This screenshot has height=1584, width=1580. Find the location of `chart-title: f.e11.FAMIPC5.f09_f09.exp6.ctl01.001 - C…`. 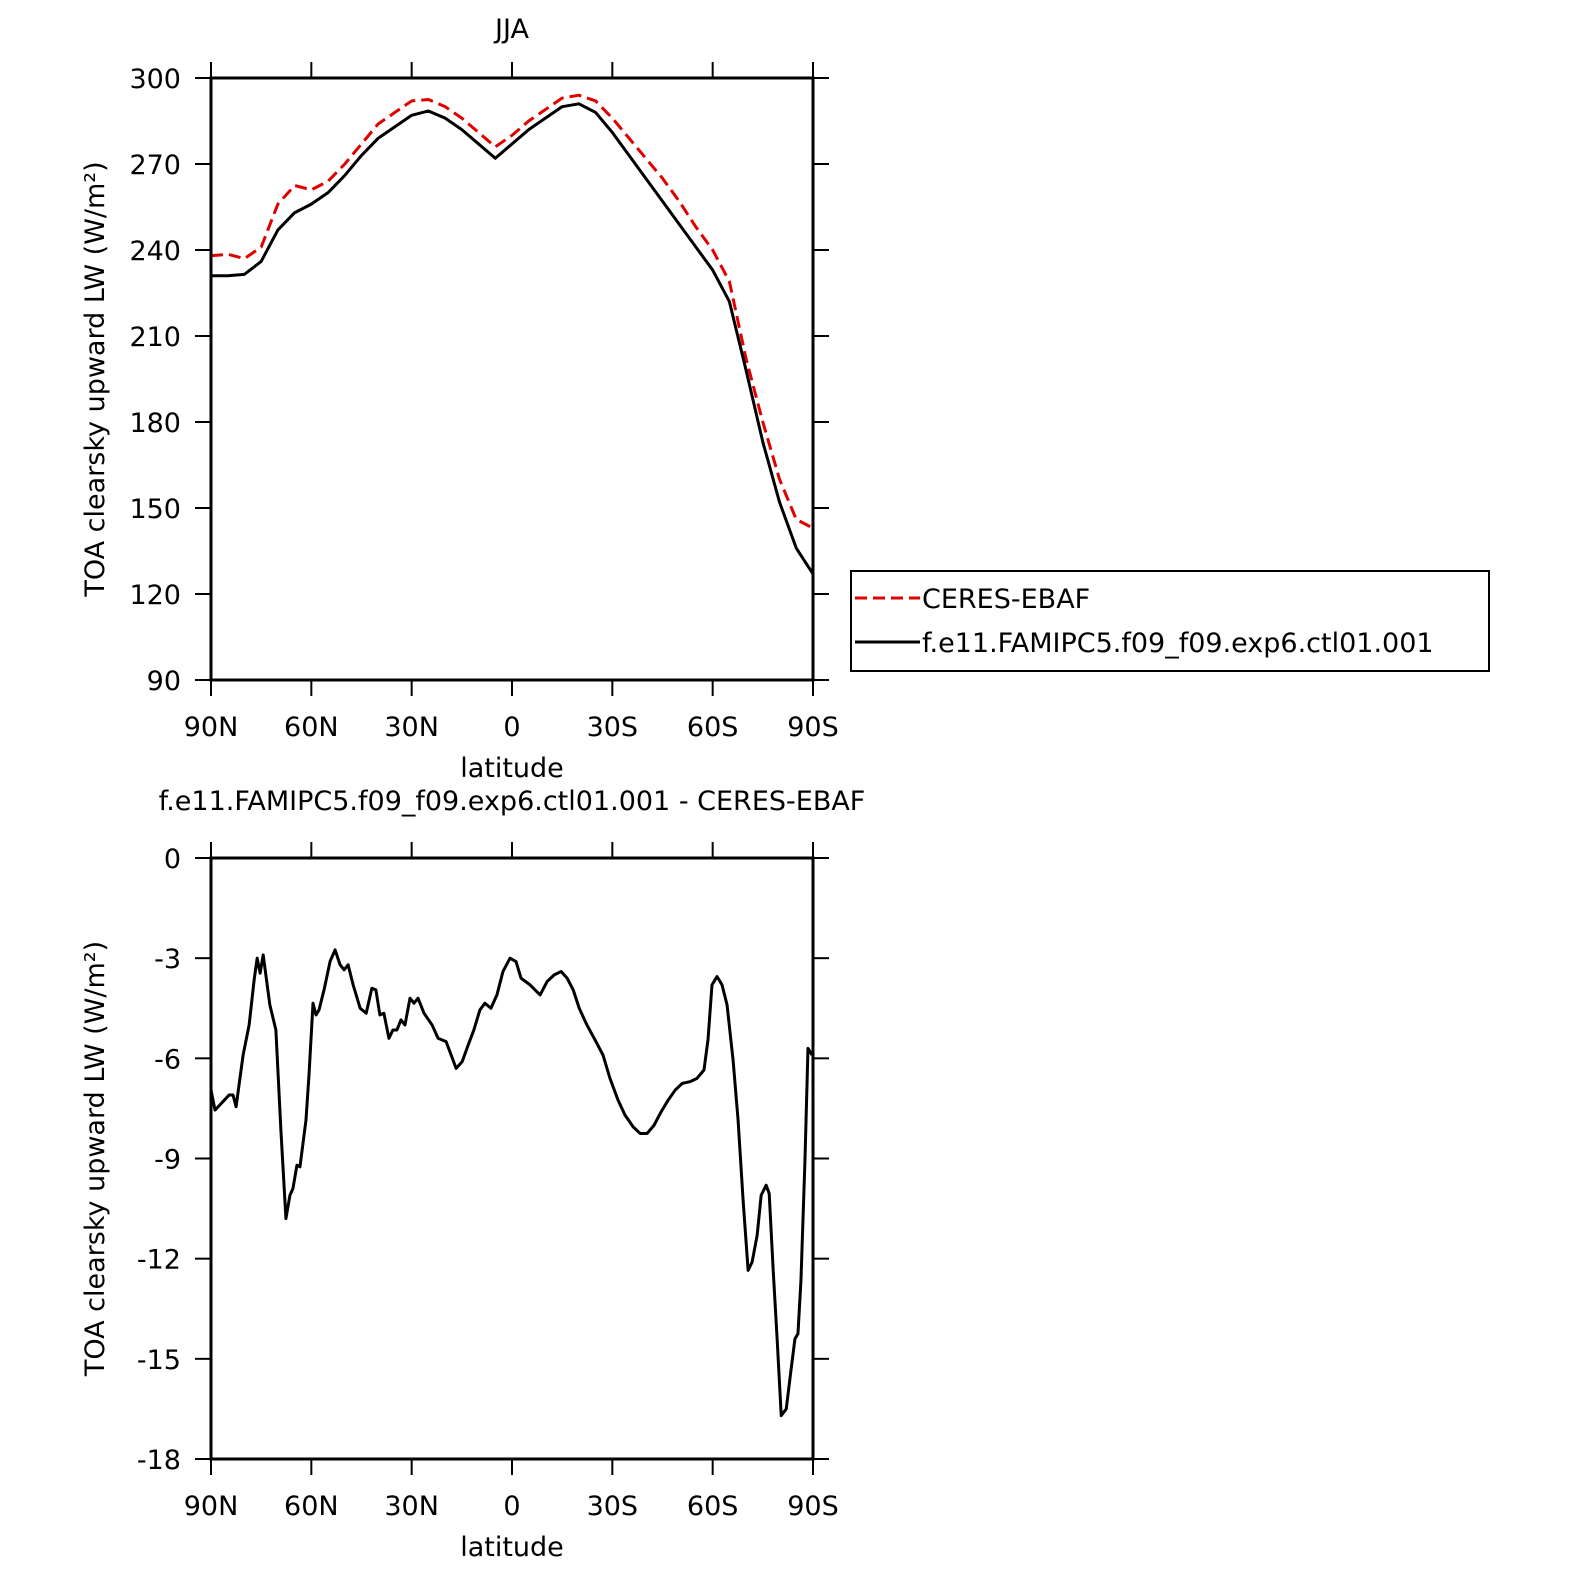

chart-title: f.e11.FAMIPC5.f09_f09.exp6.ctl01.001 - C… is located at coordinates (512, 801).